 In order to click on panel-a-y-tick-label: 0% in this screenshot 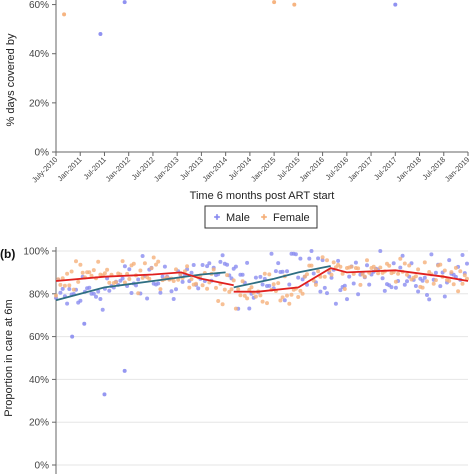, I will do `click(42, 153)`.